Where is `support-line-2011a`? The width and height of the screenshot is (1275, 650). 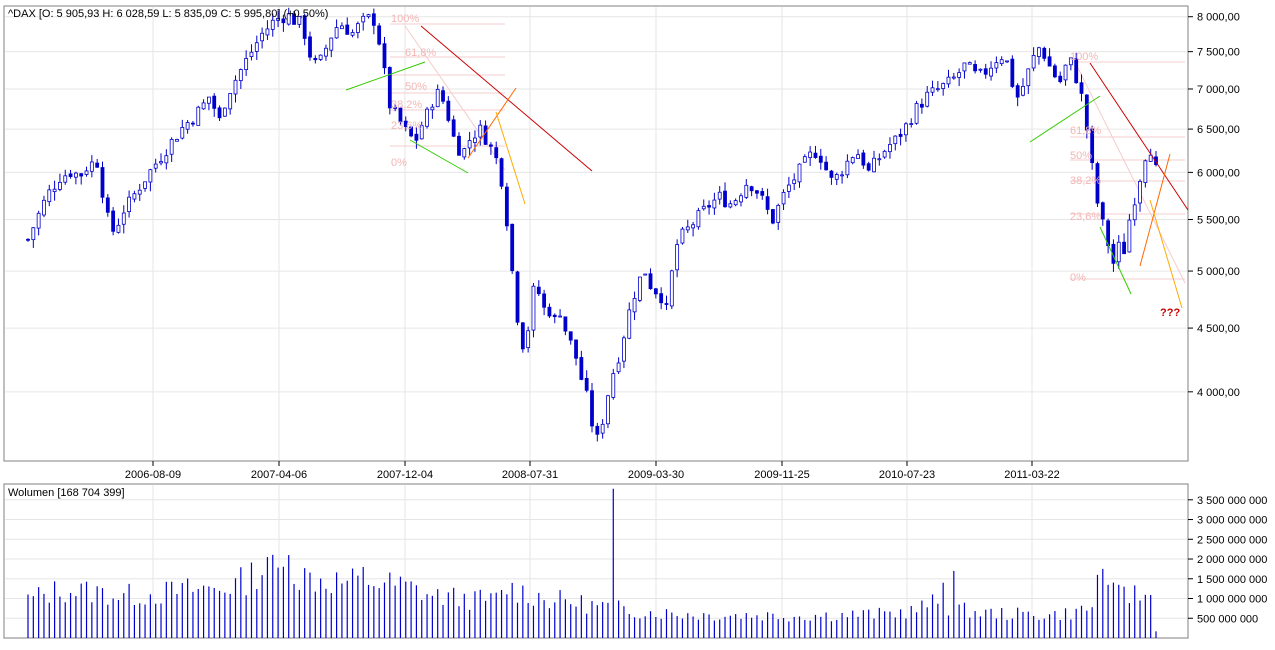 support-line-2011a is located at coordinates (1065, 119).